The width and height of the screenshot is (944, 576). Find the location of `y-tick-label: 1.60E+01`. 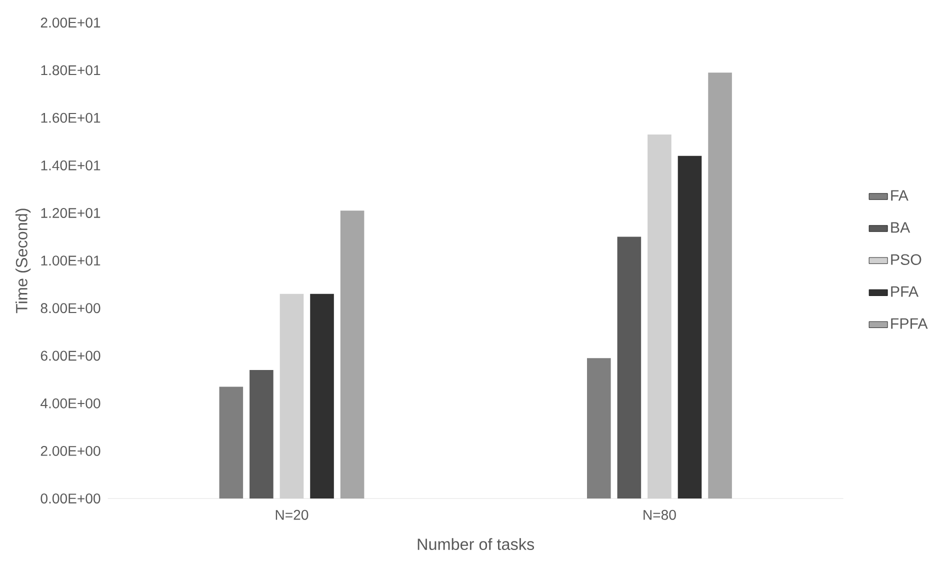

y-tick-label: 1.60E+01 is located at coordinates (70, 117).